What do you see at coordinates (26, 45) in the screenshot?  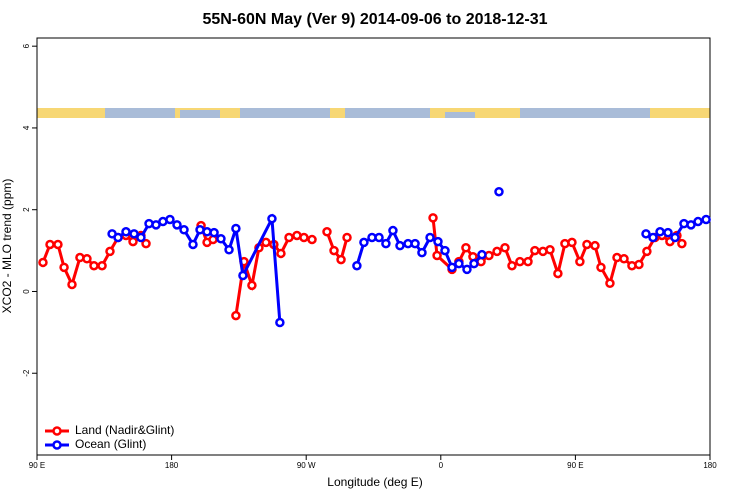 I see `y-tick-label: 6` at bounding box center [26, 45].